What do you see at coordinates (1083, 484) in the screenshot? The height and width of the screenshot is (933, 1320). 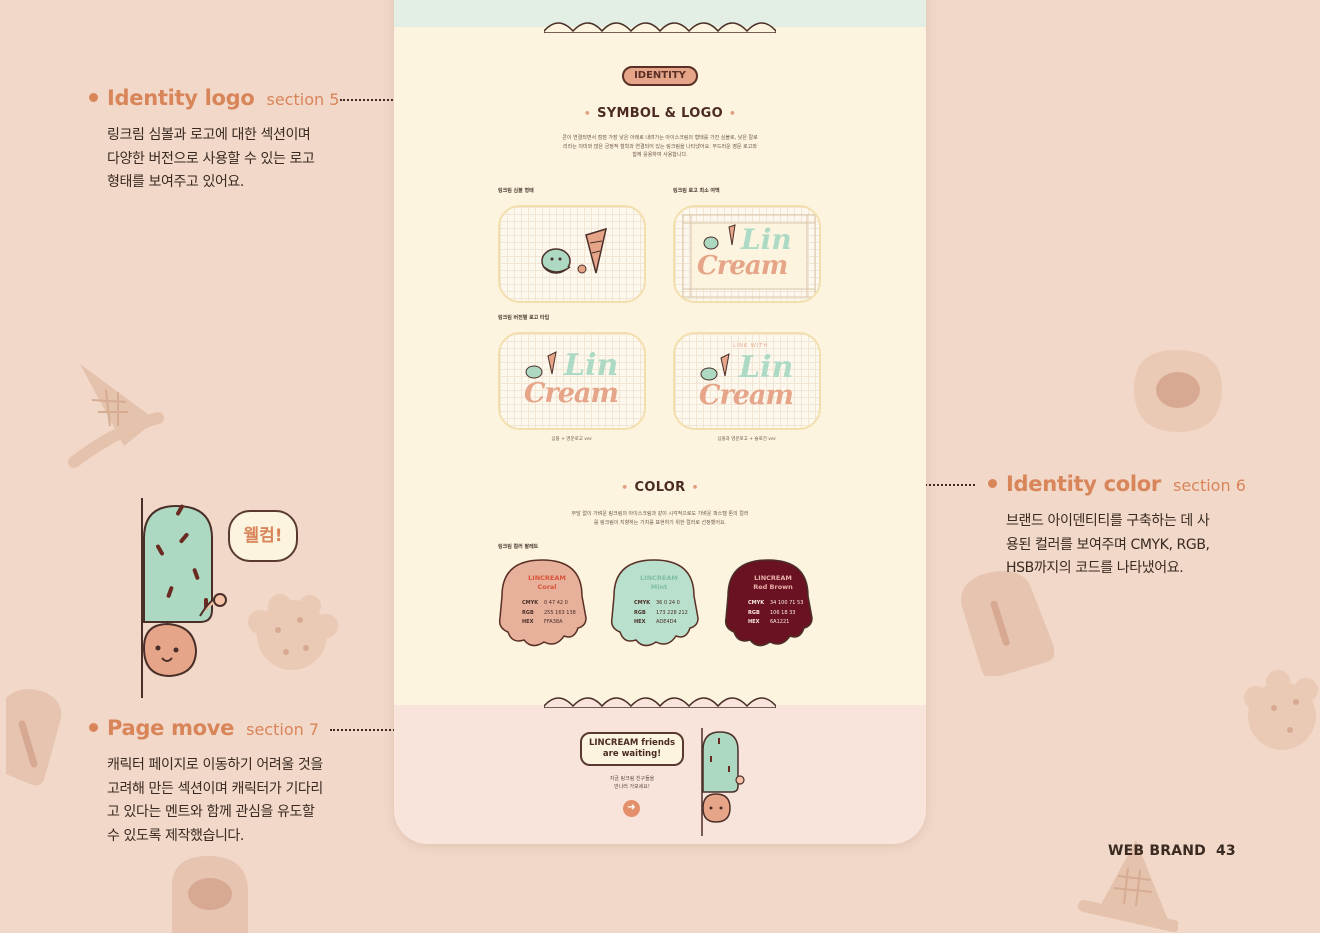 I see `annotation-title: Identity color` at bounding box center [1083, 484].